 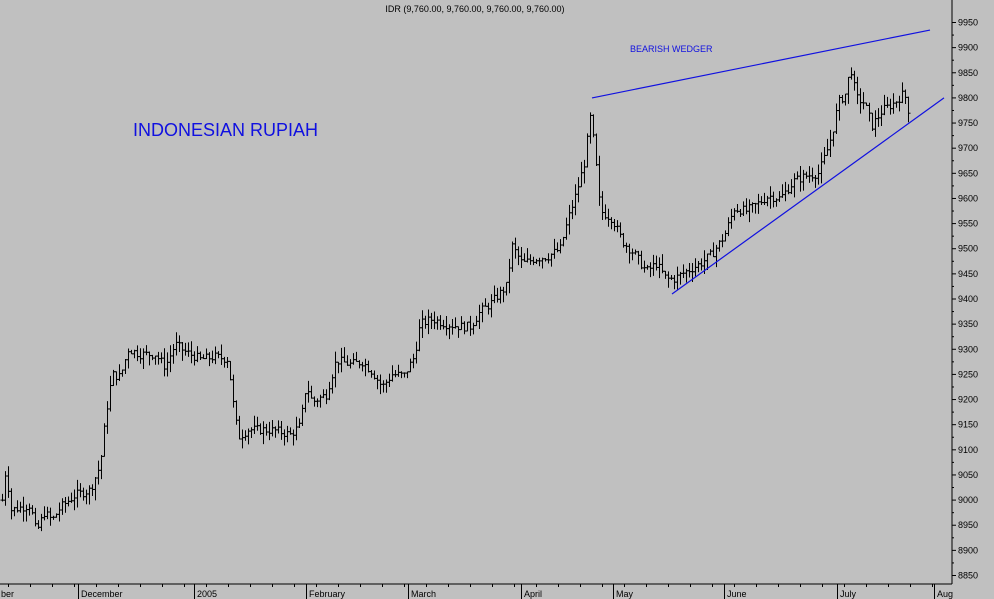 I want to click on y-tick-label: 9050, so click(x=968, y=475).